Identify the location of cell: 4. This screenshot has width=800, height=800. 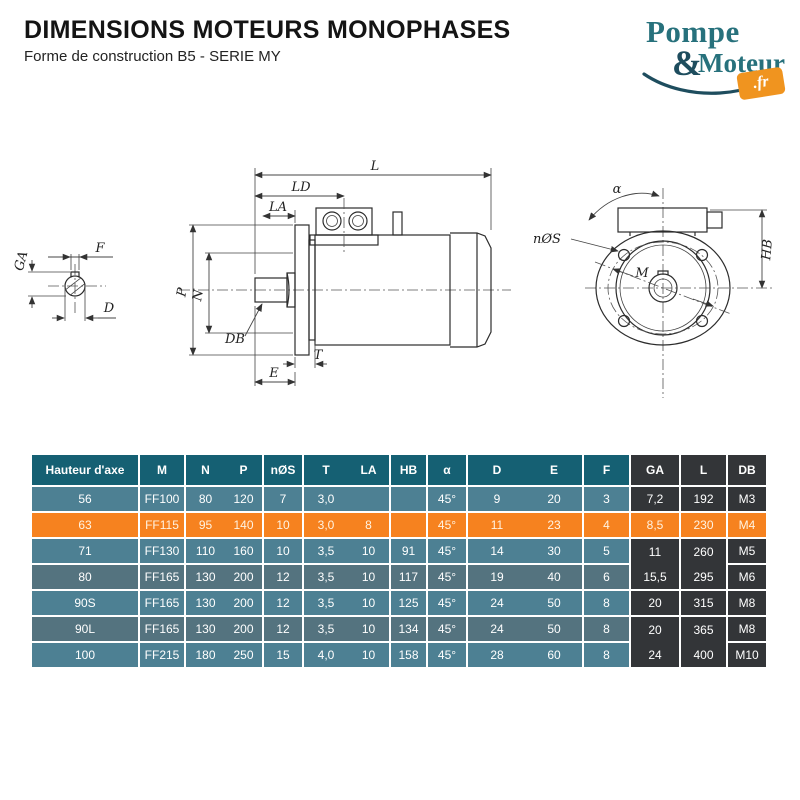
(607, 526).